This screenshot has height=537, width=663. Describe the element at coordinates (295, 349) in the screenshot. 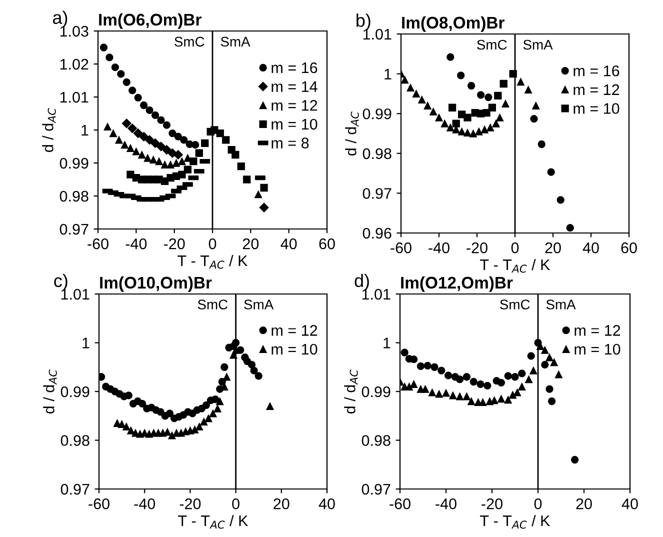

I see `legend-label: m = 10` at that location.